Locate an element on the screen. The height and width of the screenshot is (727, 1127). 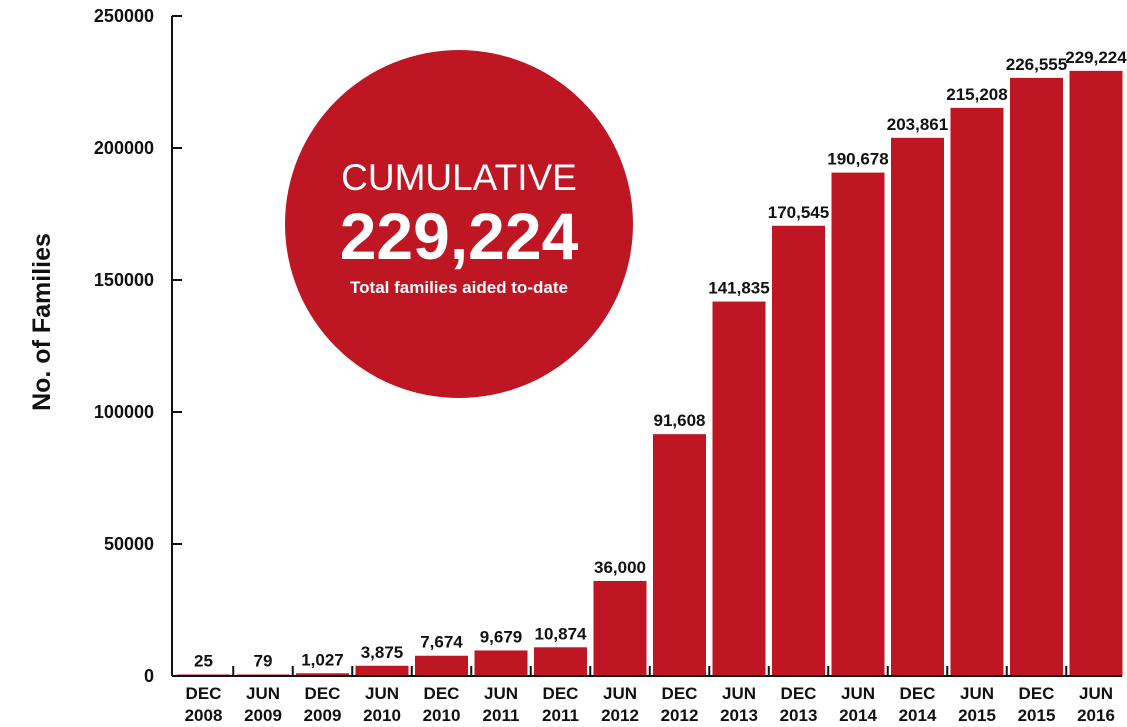
x-tick-label-year: 2008 is located at coordinates (204, 715).